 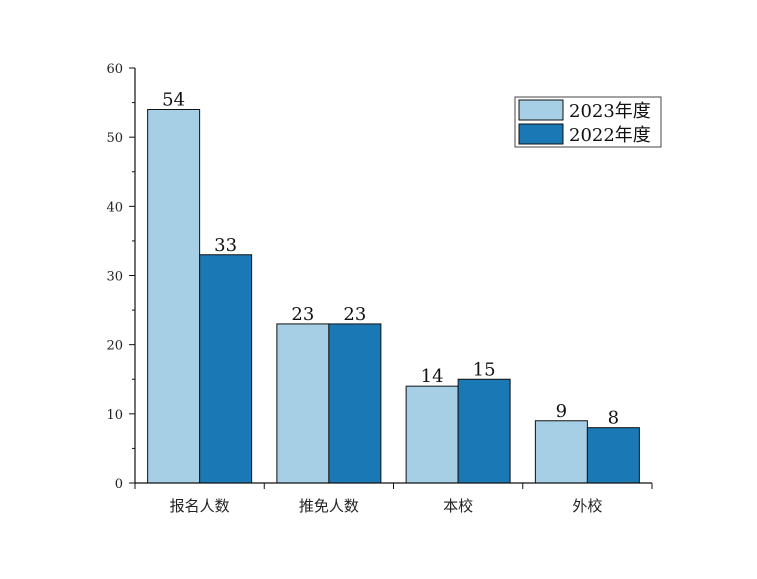 I want to click on y-tick-label-4: 40, so click(x=114, y=207).